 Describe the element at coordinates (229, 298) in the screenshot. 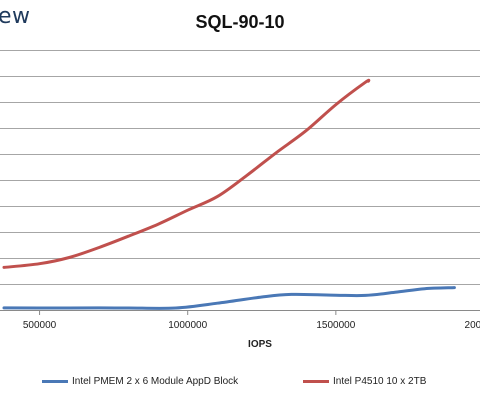

I see `series-line-pmem` at that location.